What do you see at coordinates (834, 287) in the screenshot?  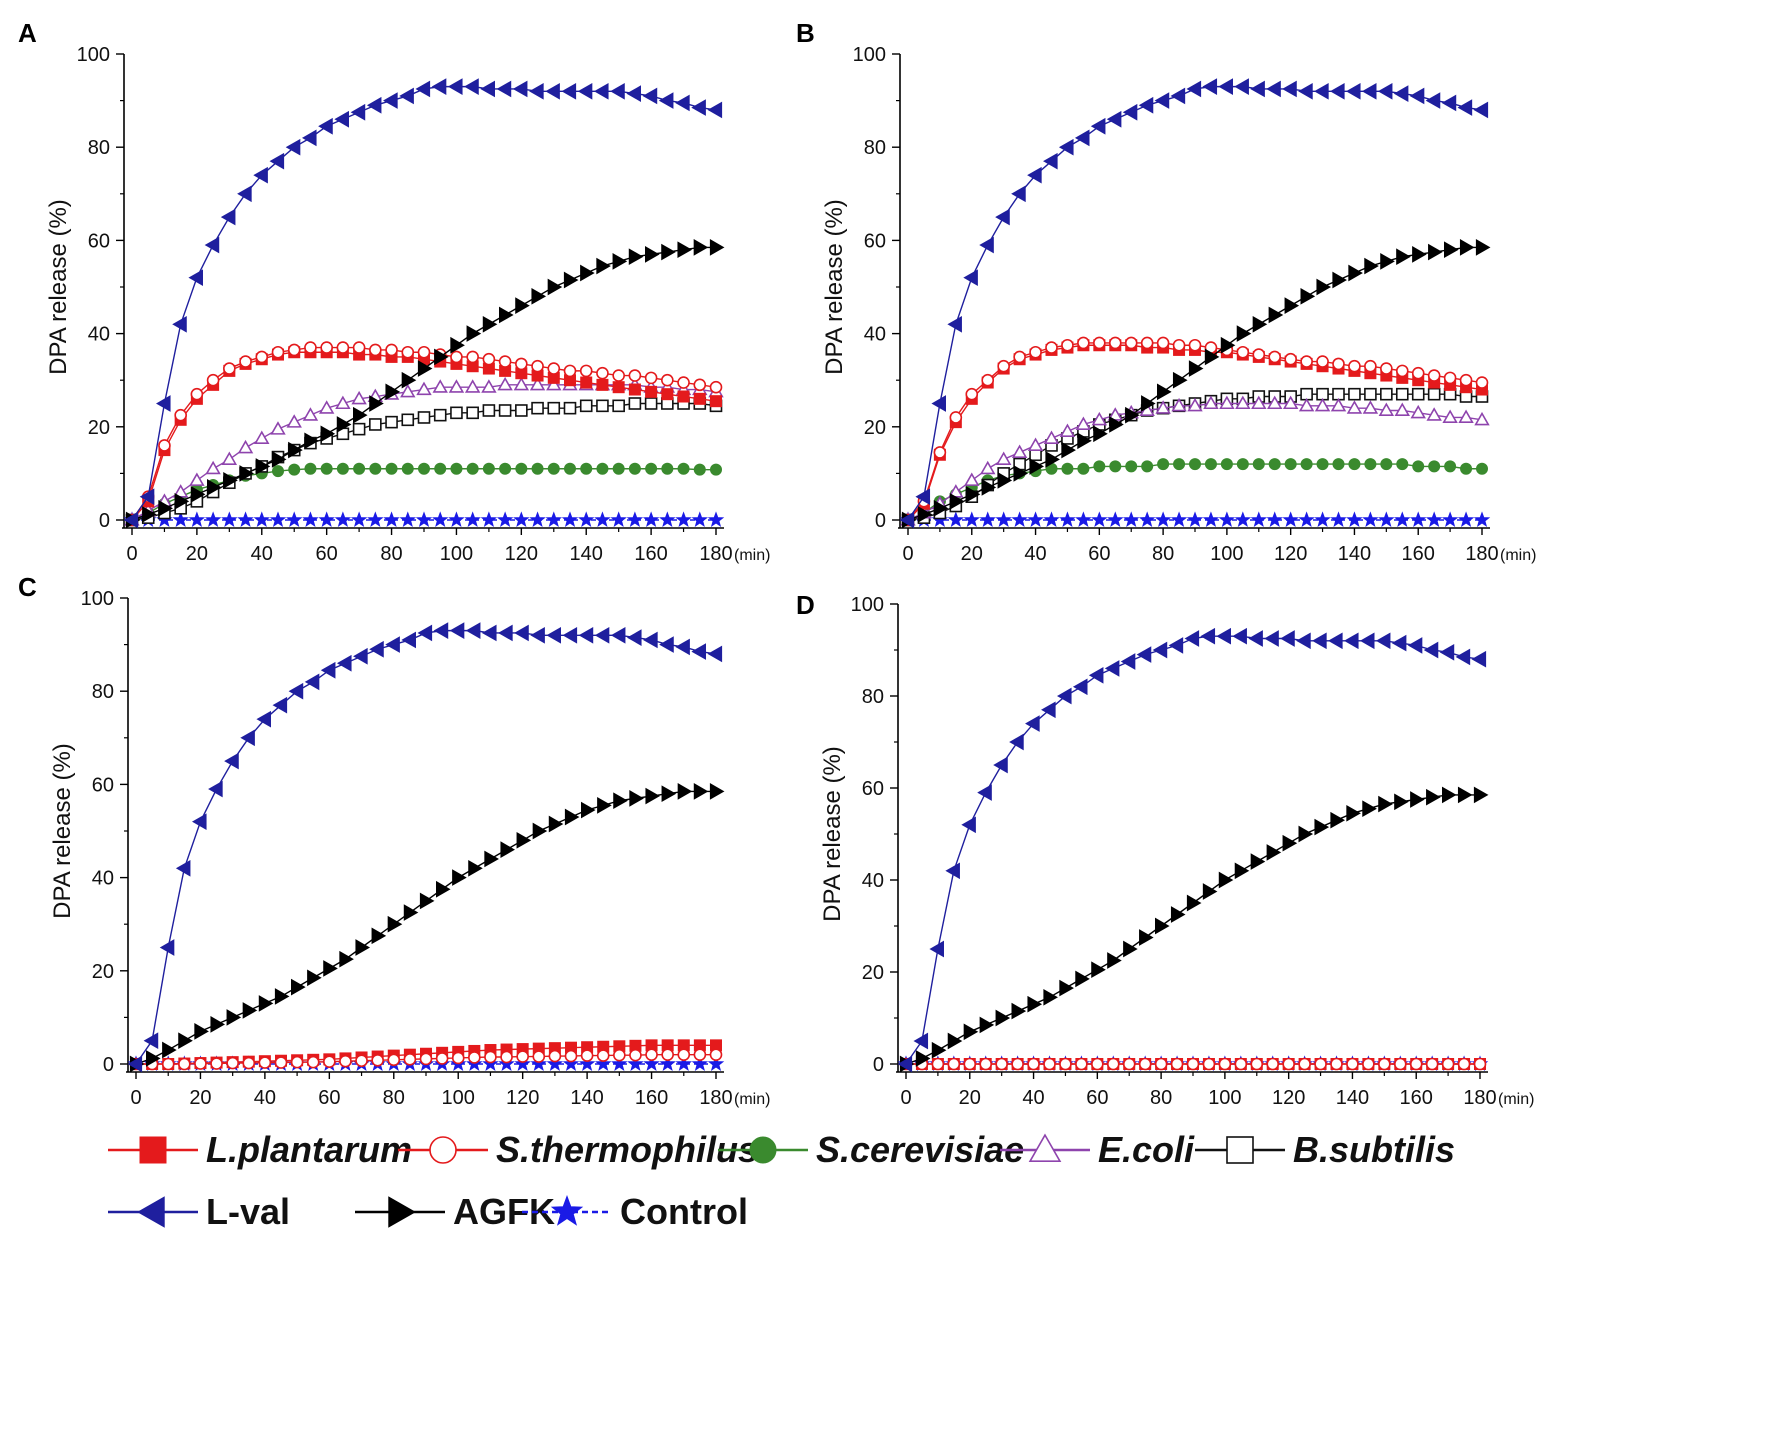 I see `y-axis-label: DPA release (%)` at bounding box center [834, 287].